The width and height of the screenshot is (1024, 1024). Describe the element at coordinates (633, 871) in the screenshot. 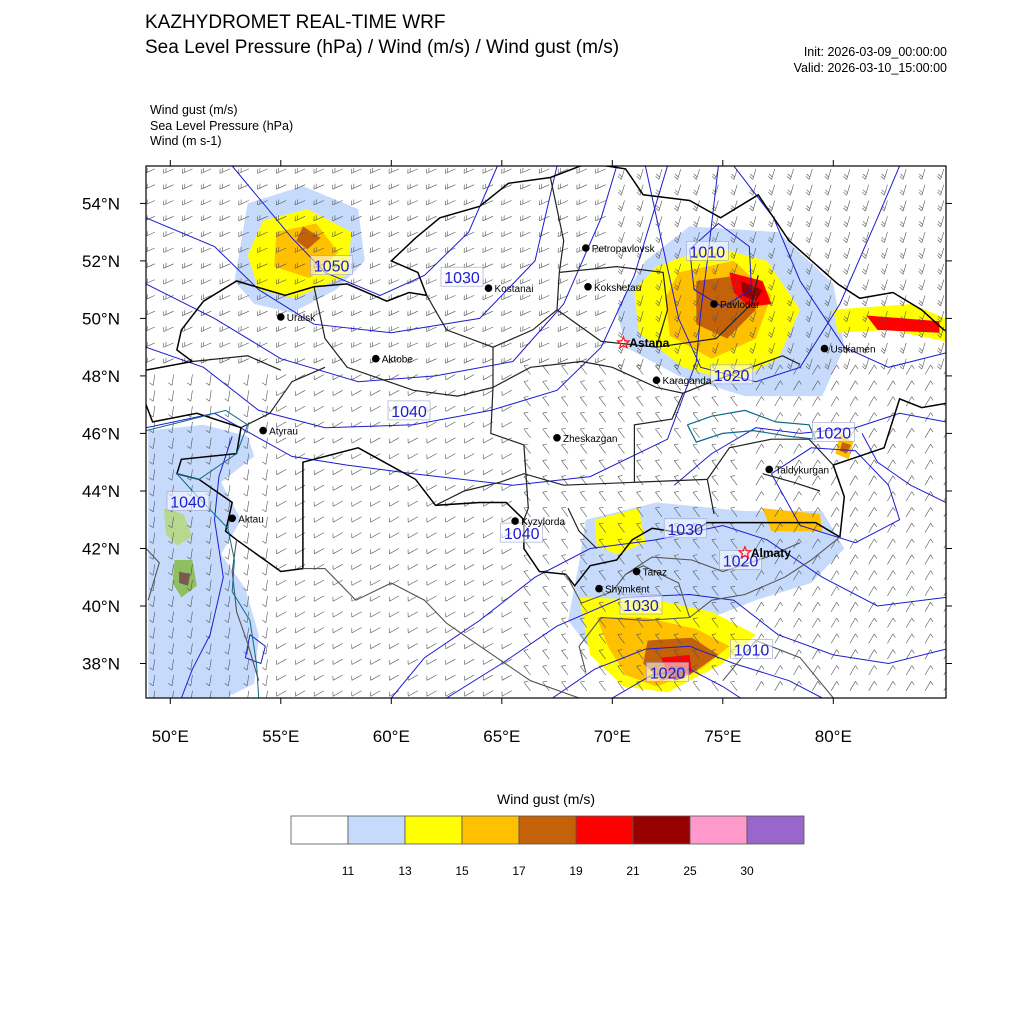

I see `colorbar-label: 21` at that location.